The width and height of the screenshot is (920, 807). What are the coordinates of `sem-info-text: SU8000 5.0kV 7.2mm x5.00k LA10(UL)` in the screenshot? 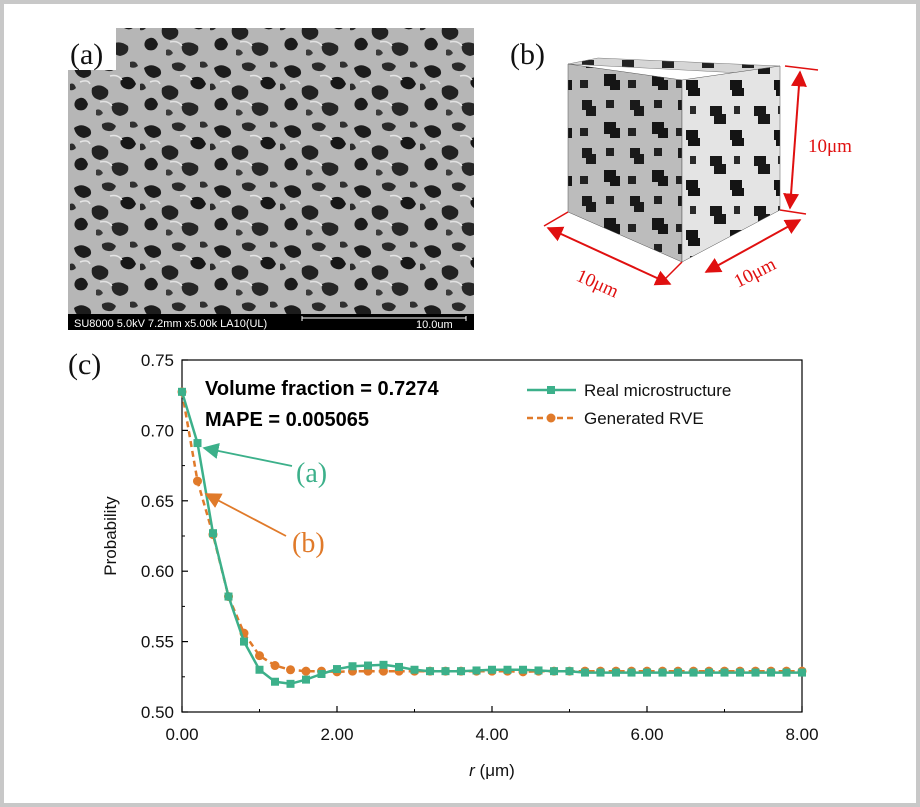 It's located at (170, 324).